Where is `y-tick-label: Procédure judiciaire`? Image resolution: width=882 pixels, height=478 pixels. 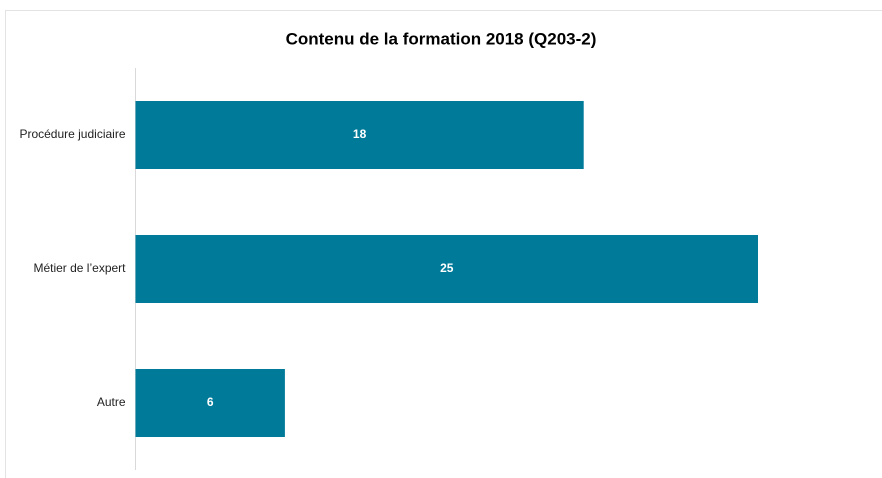 y-tick-label: Procédure judiciaire is located at coordinates (72, 134).